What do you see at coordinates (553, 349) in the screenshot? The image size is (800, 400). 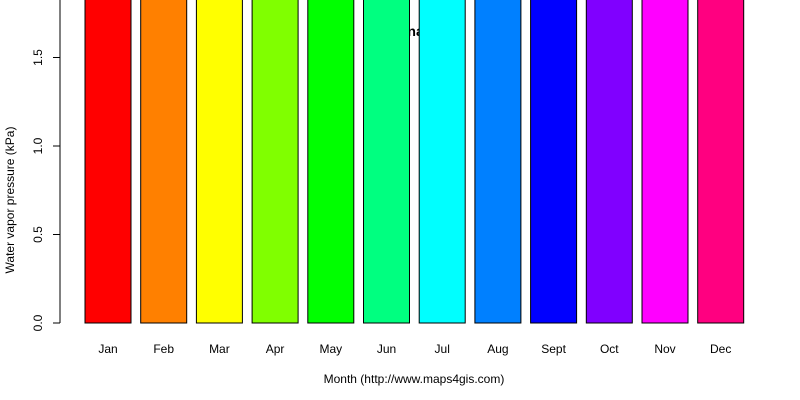 I see `x-tick-label: Sept` at bounding box center [553, 349].